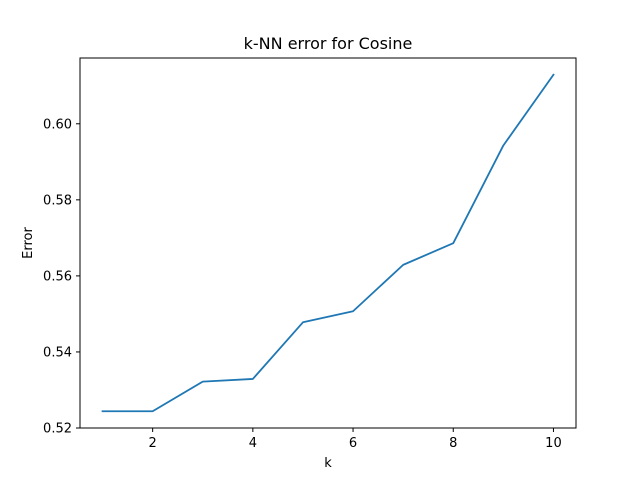 This screenshot has height=480, width=640. What do you see at coordinates (328, 463) in the screenshot?
I see `x-axis-label: k` at bounding box center [328, 463].